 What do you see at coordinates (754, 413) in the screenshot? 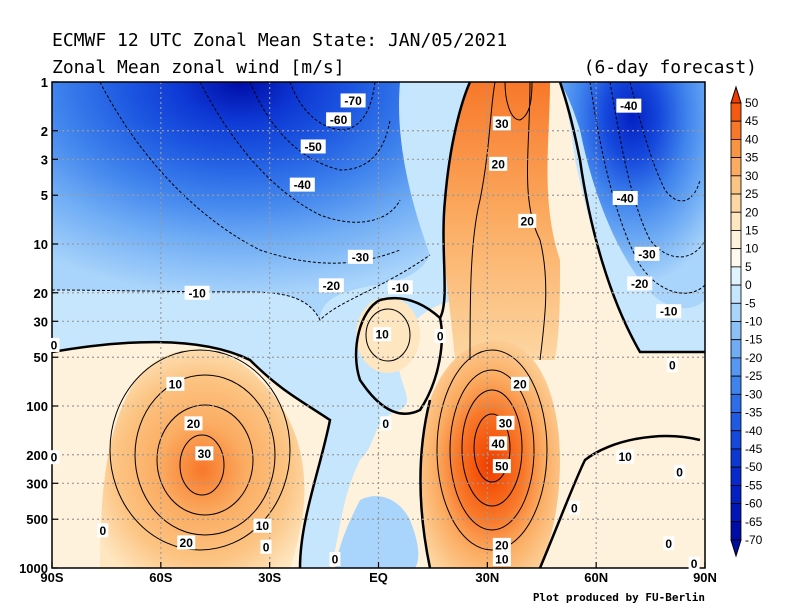
I see `colorbar-label: -35` at bounding box center [754, 413].